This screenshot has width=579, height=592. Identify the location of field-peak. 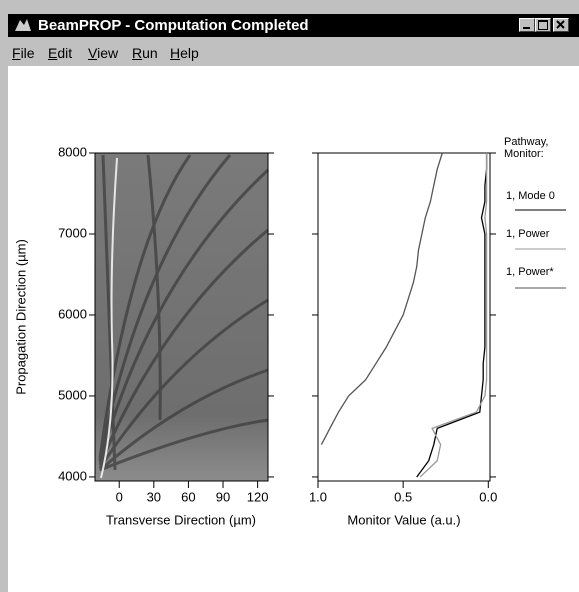
(109, 318).